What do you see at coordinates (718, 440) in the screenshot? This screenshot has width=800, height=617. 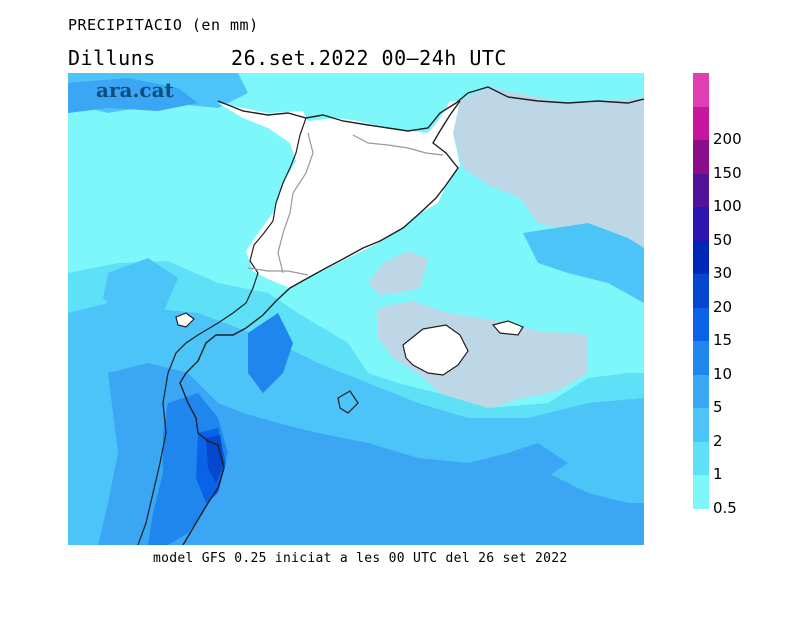 I see `legend-label: 2` at bounding box center [718, 440].